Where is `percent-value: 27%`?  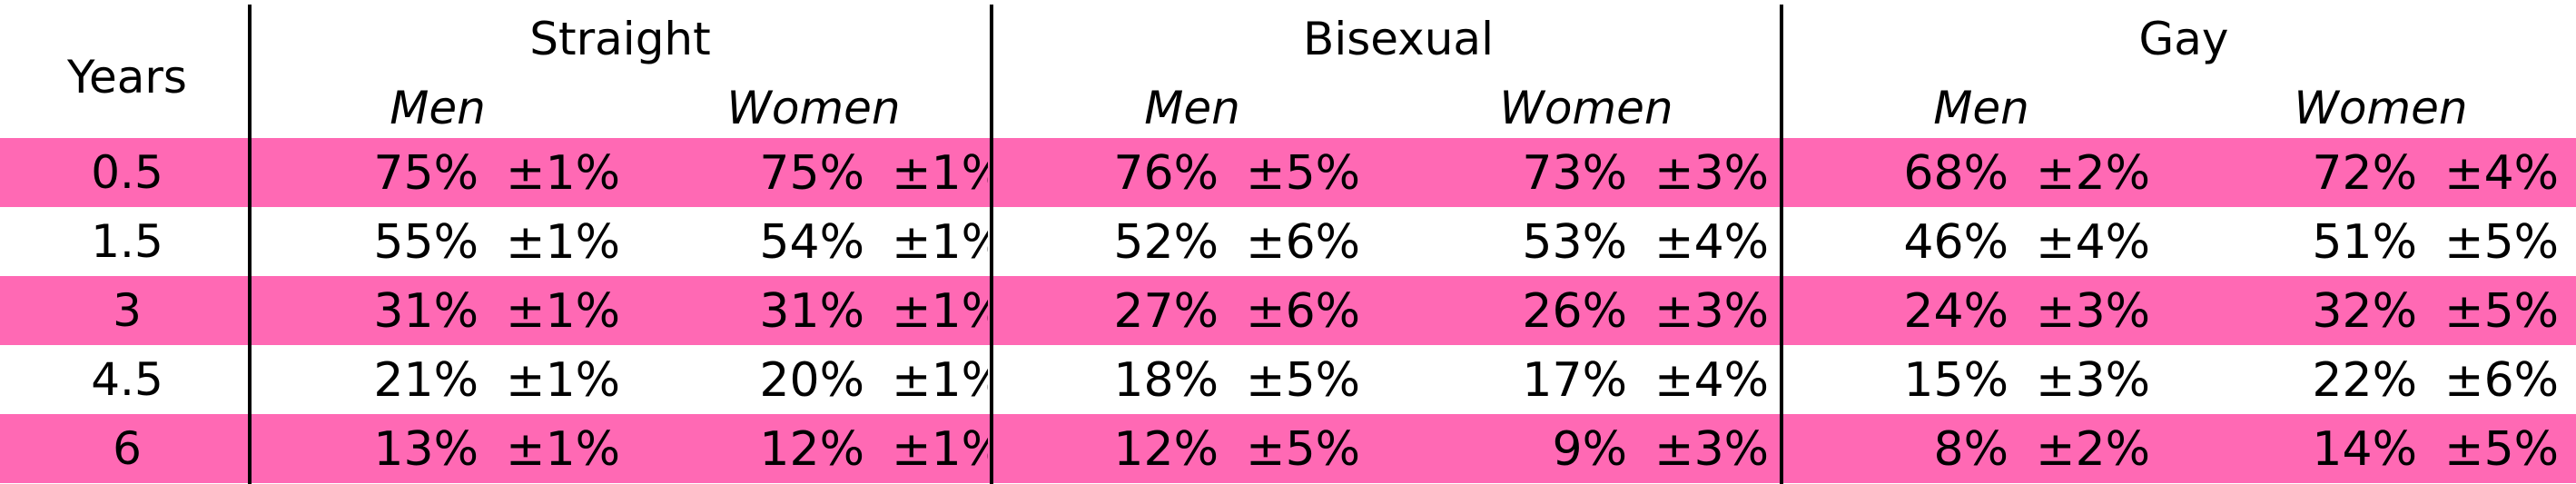 percent-value: 27% is located at coordinates (1166, 311).